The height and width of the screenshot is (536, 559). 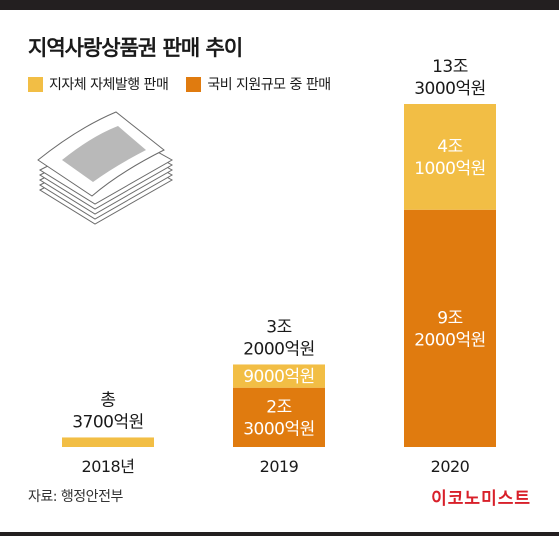 What do you see at coordinates (75, 497) in the screenshot?
I see `source-note: 자료: 행정안전부` at bounding box center [75, 497].